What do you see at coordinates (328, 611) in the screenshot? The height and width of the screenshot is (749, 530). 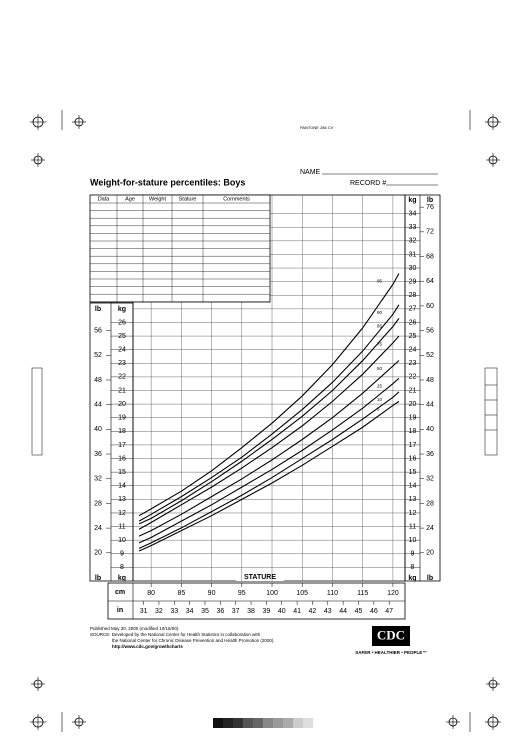 I see `x2-tick-label: 43` at bounding box center [328, 611].